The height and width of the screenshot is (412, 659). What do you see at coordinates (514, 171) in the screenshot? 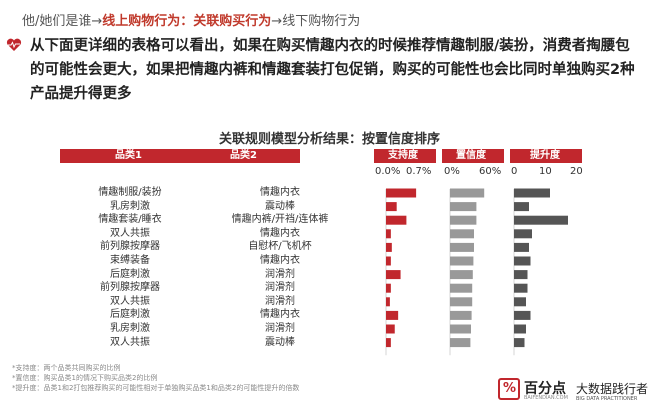
I see `lift-tick-0: 0` at bounding box center [514, 171].